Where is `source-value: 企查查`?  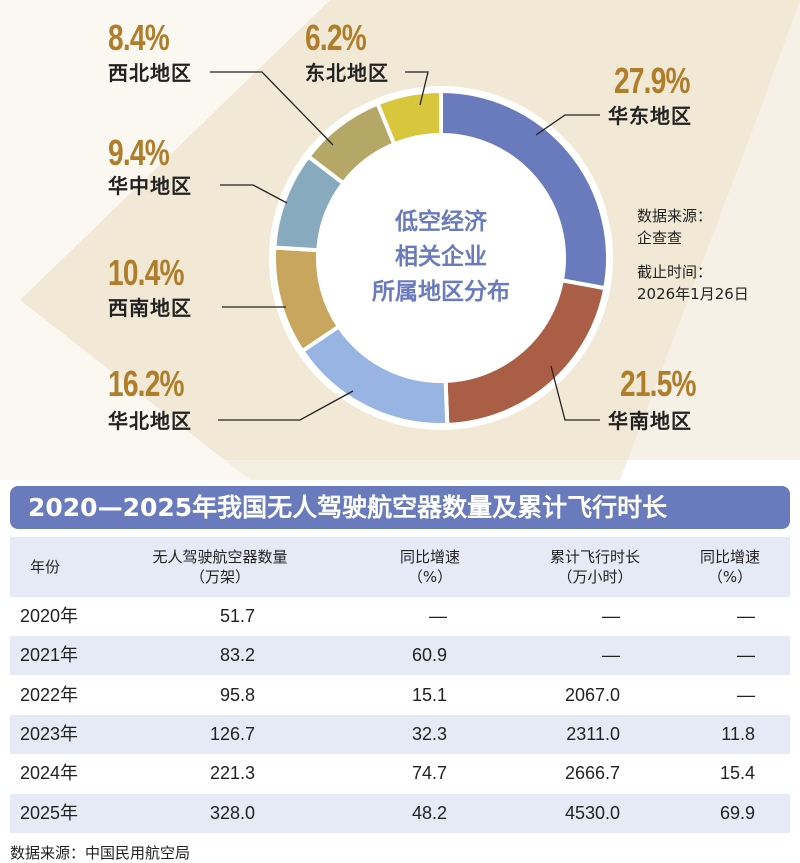 source-value: 企查查 is located at coordinates (660, 238).